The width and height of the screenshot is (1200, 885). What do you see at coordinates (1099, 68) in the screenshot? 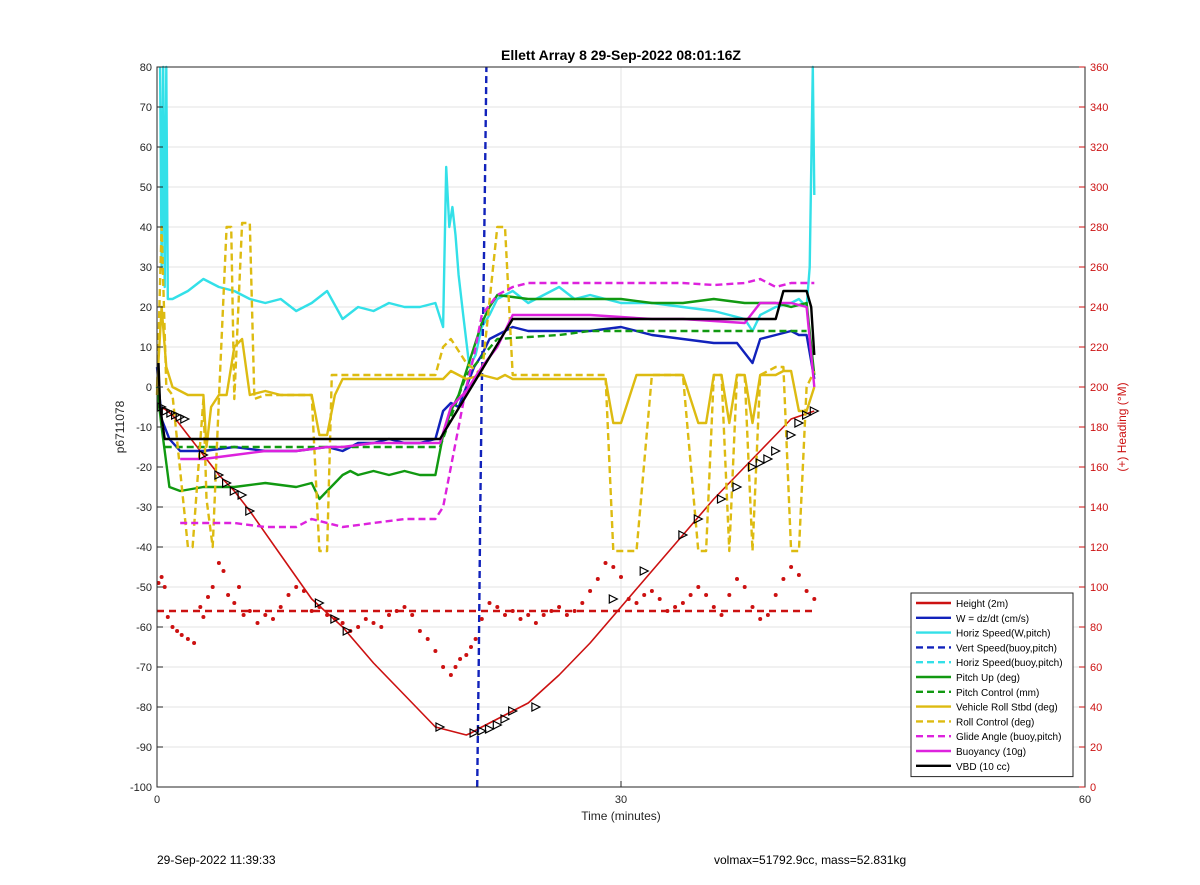
I see `y-right-tick-label-18: 360` at bounding box center [1099, 68].